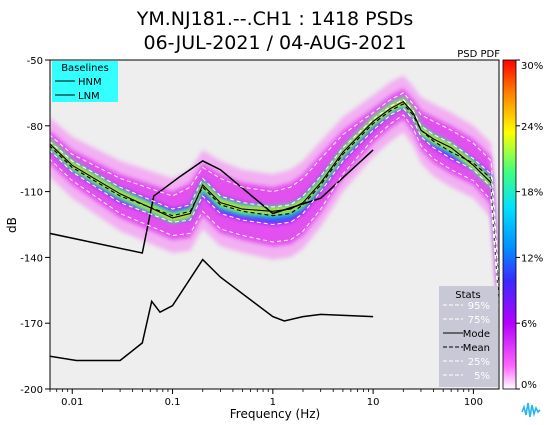  Describe the element at coordinates (479, 306) in the screenshot. I see `stats-legend-label: 95%` at that location.